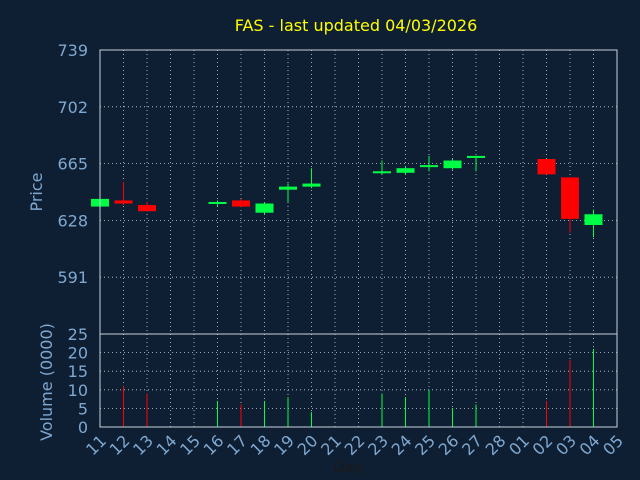 The width and height of the screenshot is (640, 480). I want to click on price-candles, so click(347, 196).